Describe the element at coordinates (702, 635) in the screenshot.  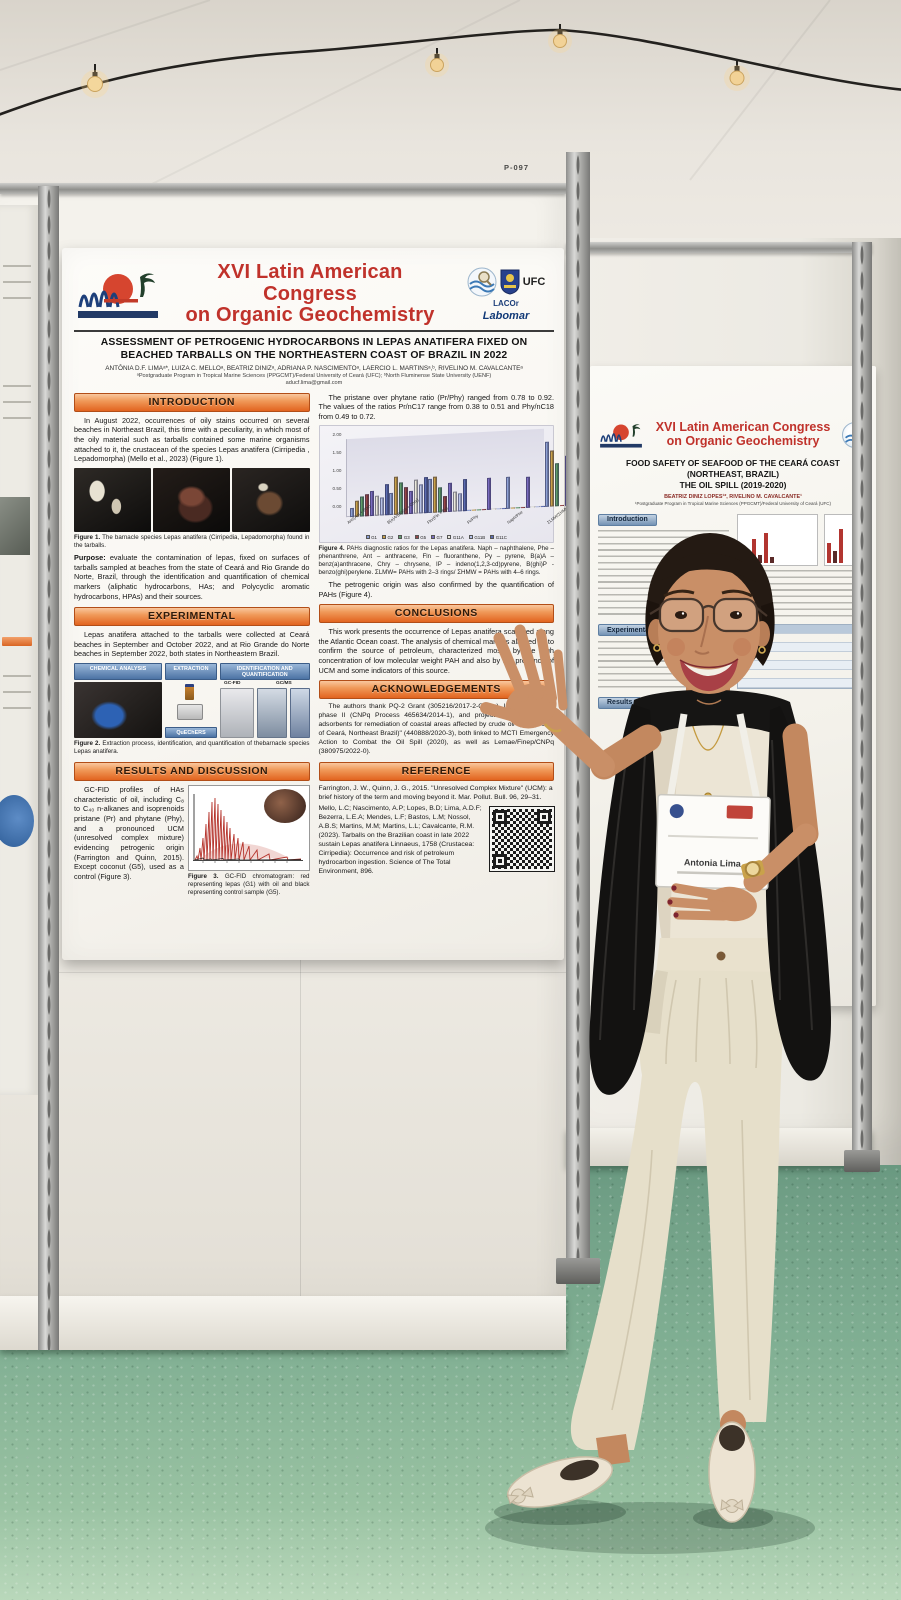
I see `nose` at that location.